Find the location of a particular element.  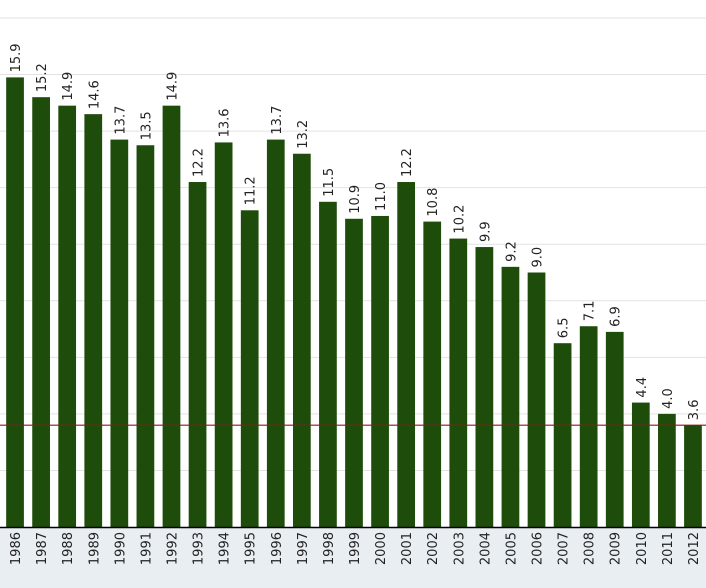

x-tick-label: 1987 is located at coordinates (42, 548).